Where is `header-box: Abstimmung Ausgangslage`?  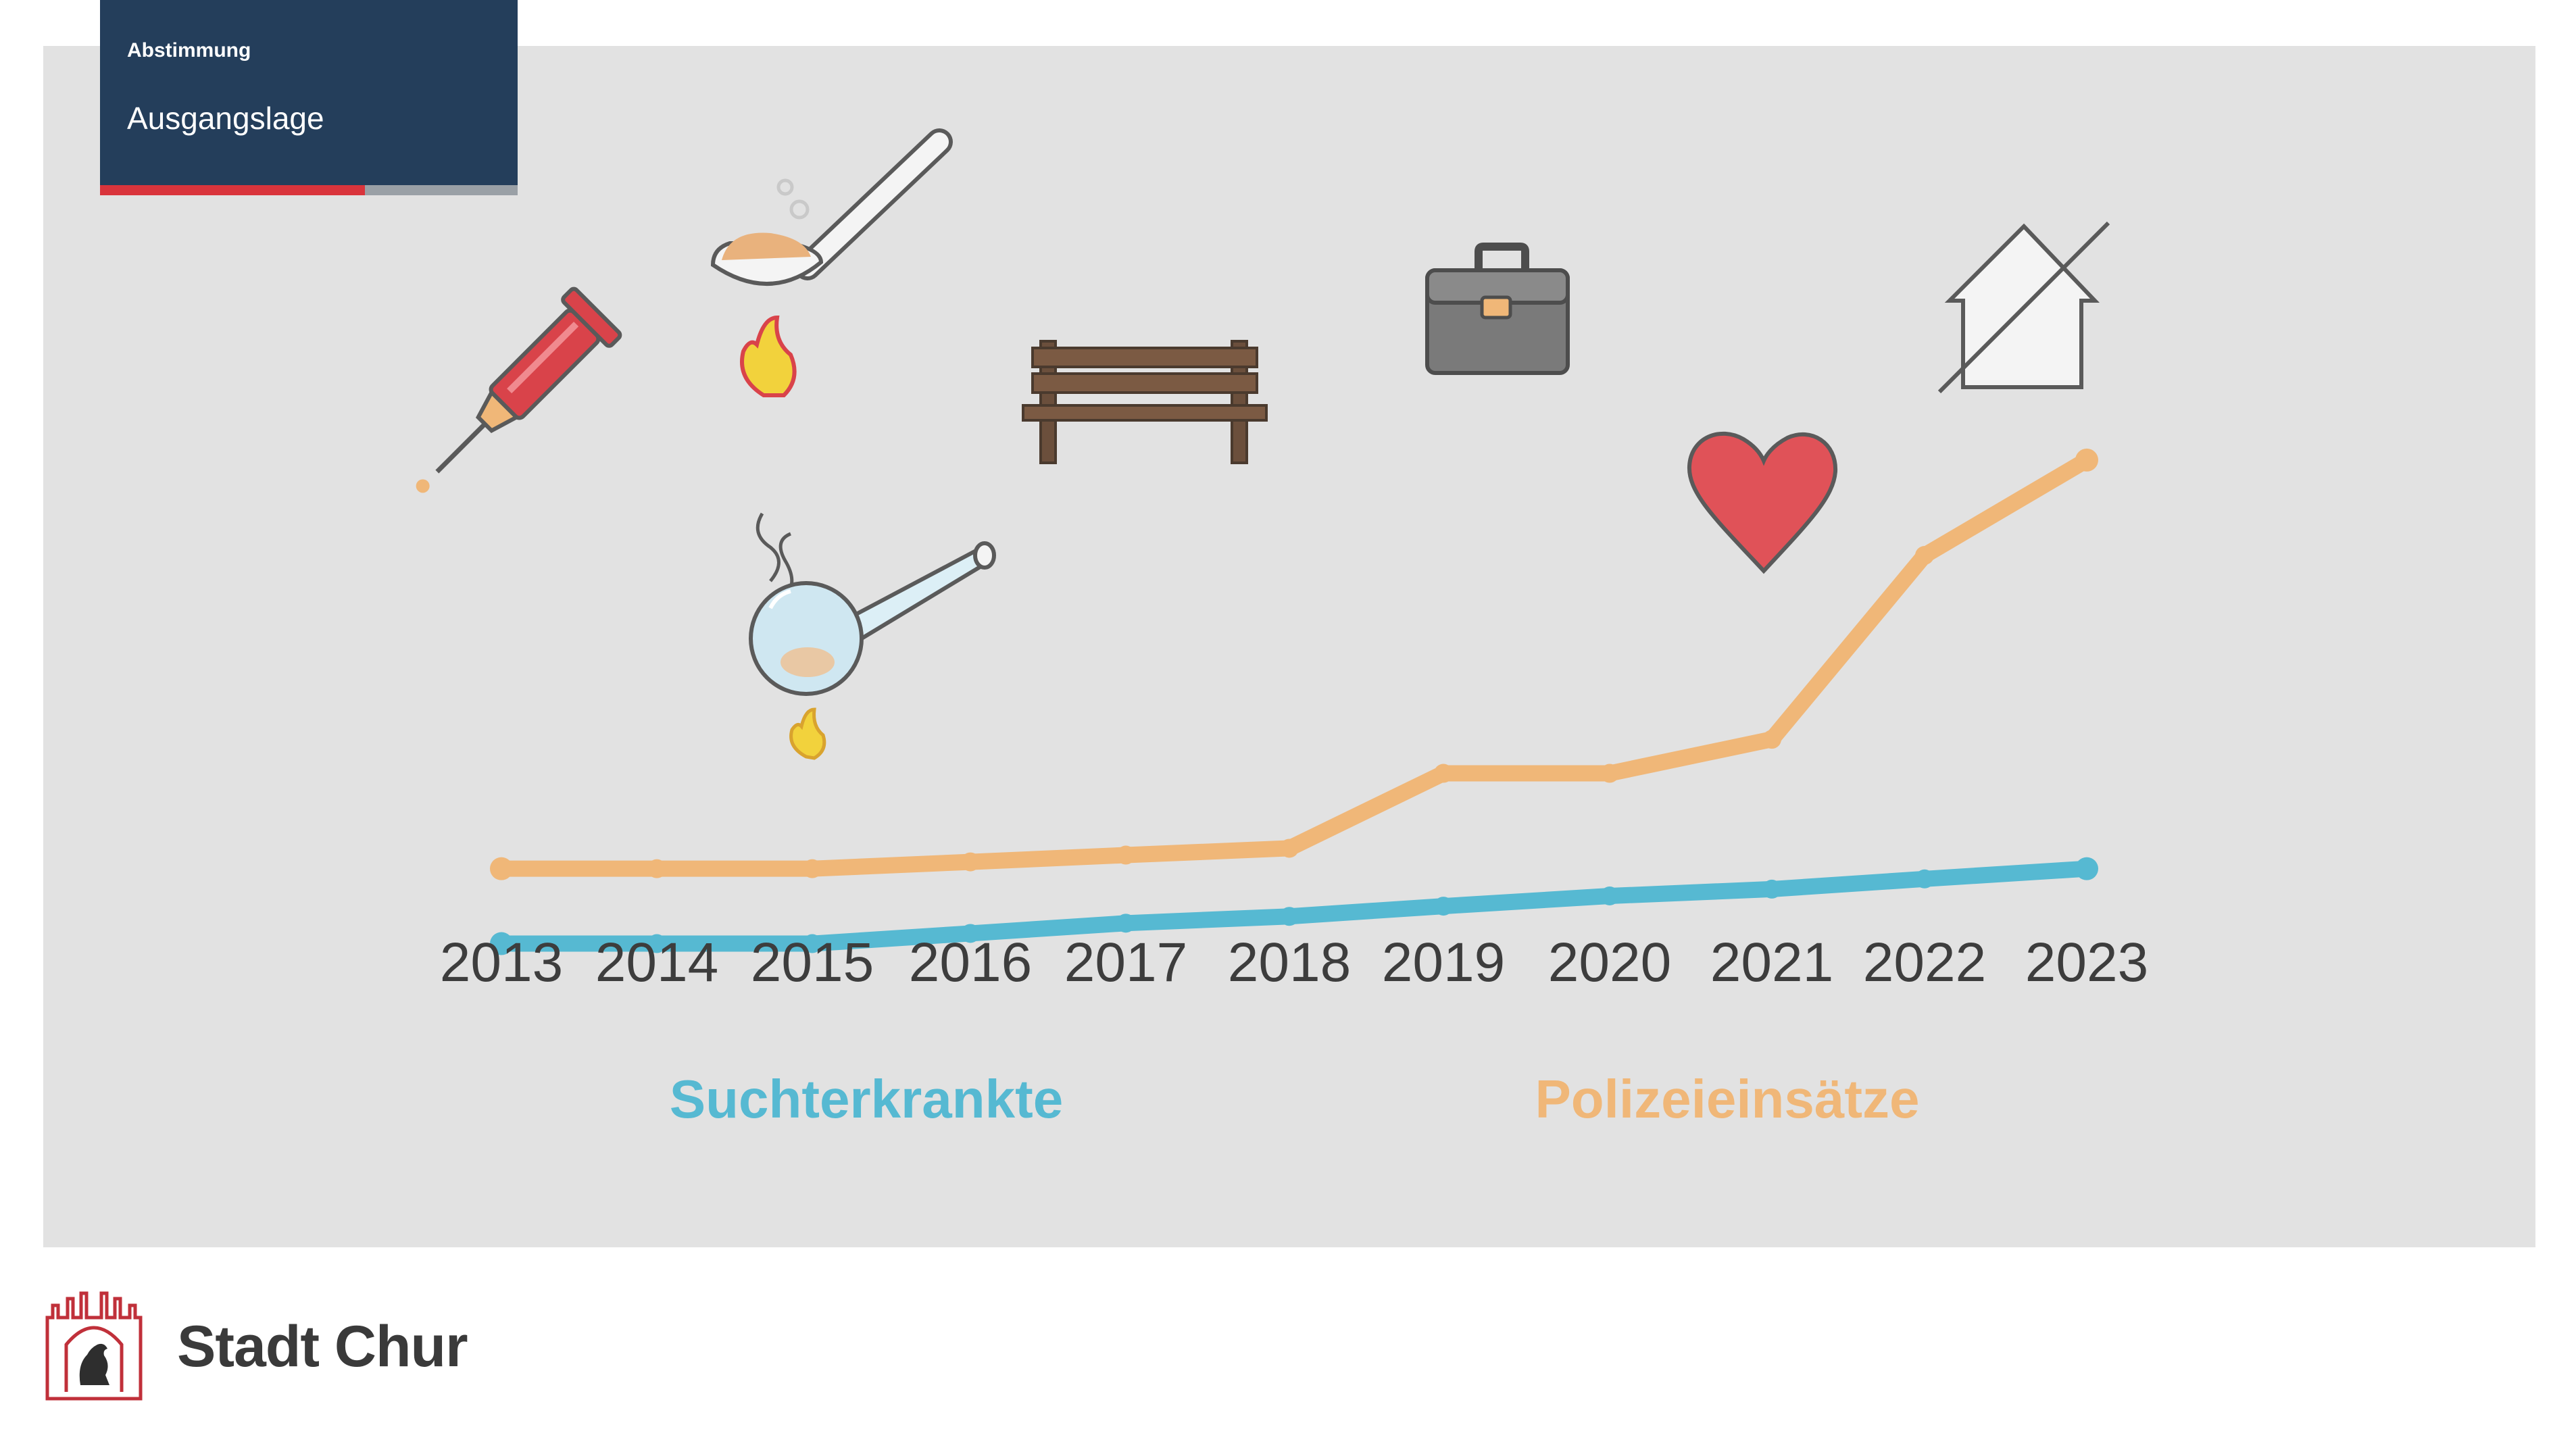
header-box: Abstimmung Ausgangslage is located at coordinates (309, 92).